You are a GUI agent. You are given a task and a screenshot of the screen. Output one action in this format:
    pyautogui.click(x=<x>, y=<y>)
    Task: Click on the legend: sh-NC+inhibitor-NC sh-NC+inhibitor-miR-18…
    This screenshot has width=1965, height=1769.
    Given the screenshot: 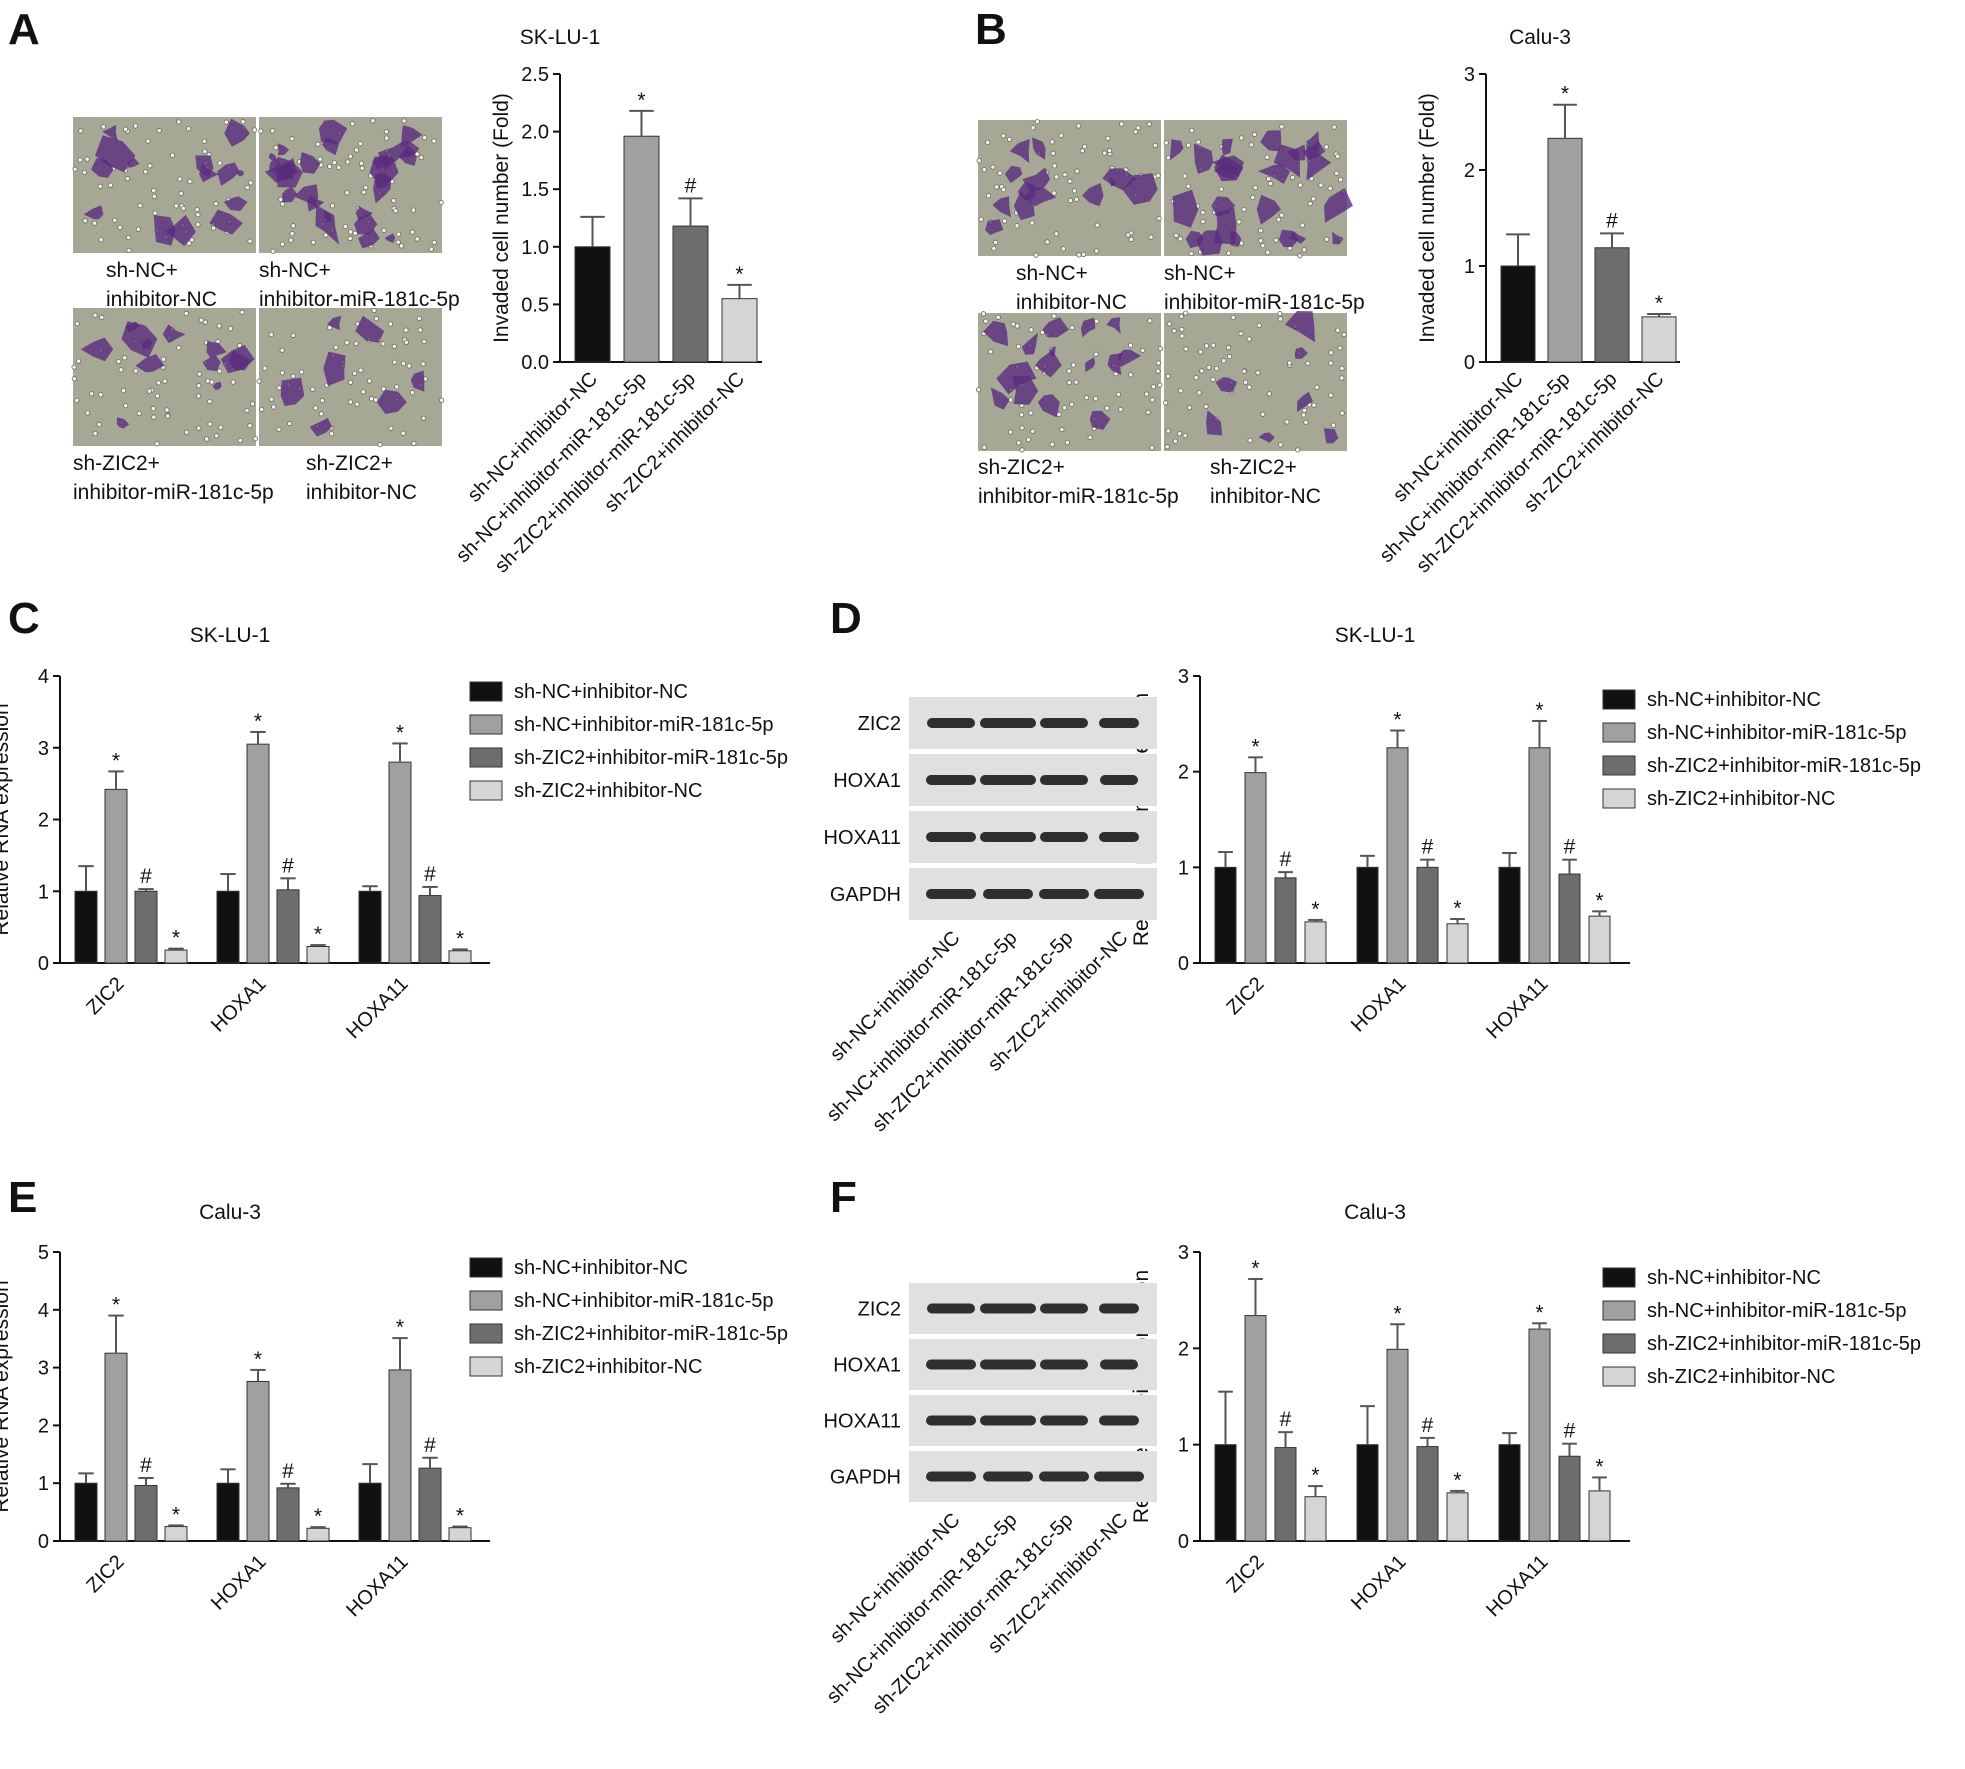 What is the action you would take?
    pyautogui.click(x=1761, y=1327)
    